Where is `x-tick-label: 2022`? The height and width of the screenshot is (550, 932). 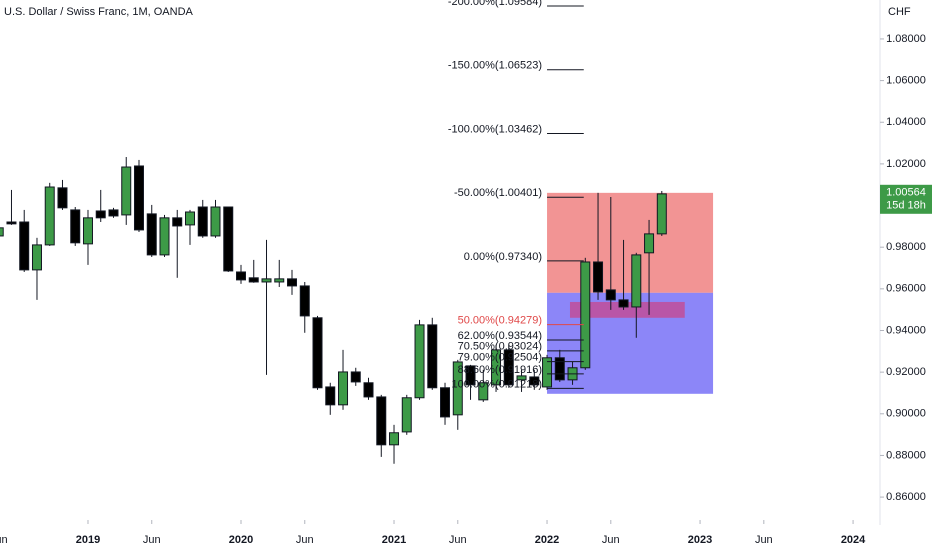
x-tick-label: 2022 is located at coordinates (547, 540).